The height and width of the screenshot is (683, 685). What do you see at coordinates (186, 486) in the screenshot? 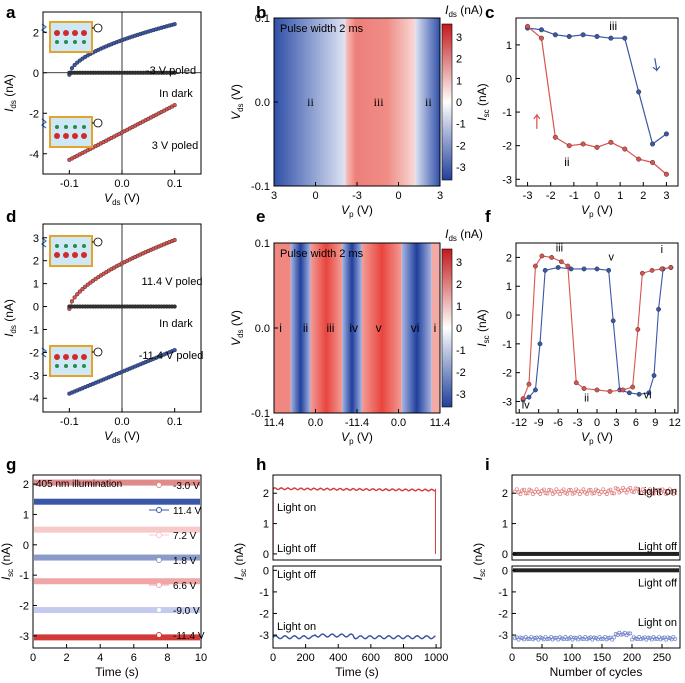
I see `legend-label: -3.0 V` at bounding box center [186, 486].